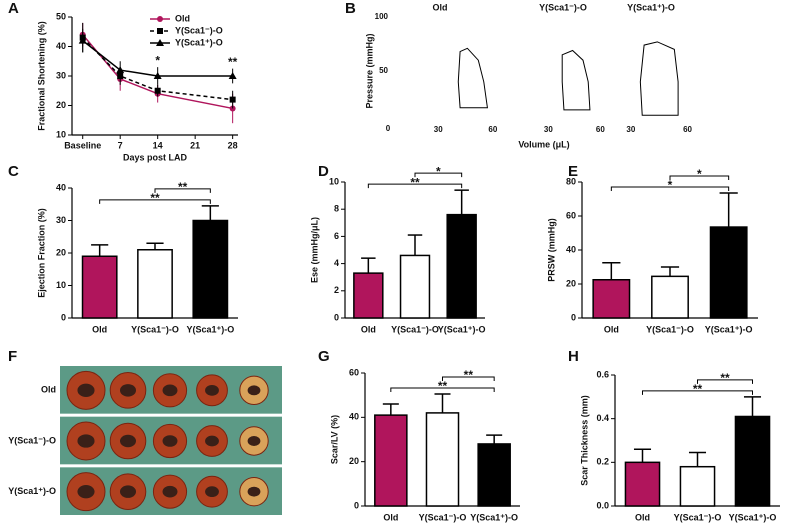 The image size is (787, 526). I want to click on y-axis-label: Scar Thickness (mm), so click(584, 440).